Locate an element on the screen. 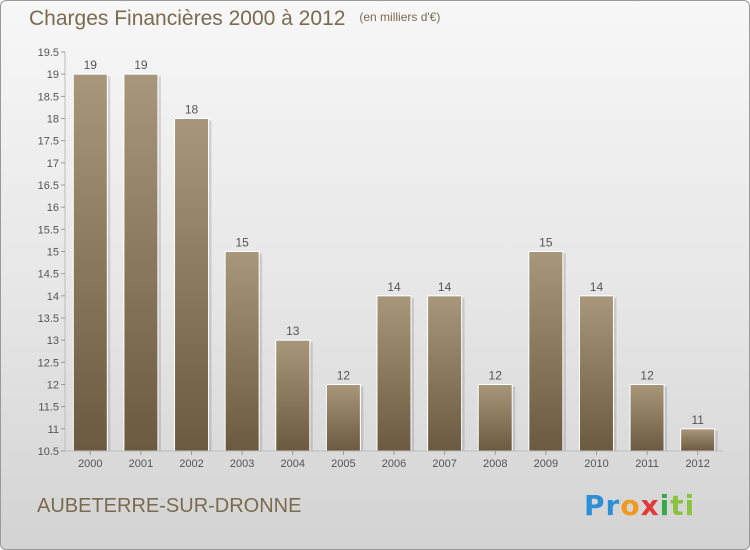 Image resolution: width=750 pixels, height=550 pixels. y-tick-label: 14 is located at coordinates (53, 297).